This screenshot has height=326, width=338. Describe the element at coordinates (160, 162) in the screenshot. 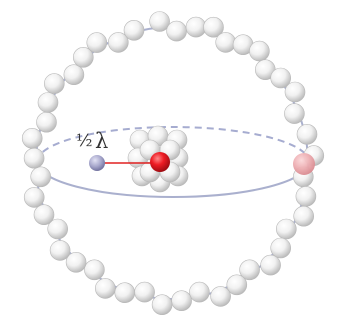

I see `red-ball` at that location.